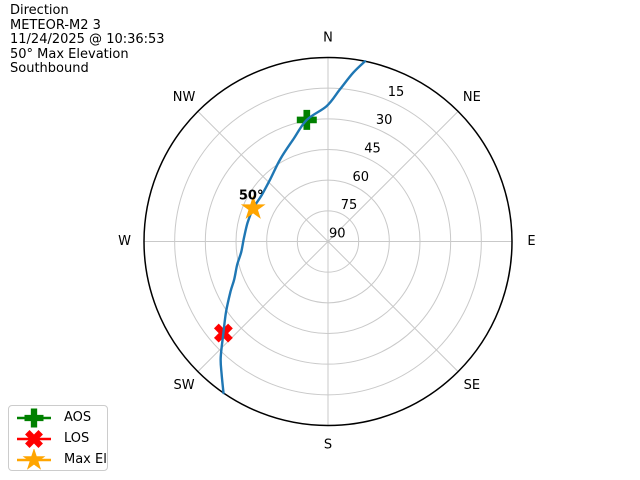 The height and width of the screenshot is (480, 640). What do you see at coordinates (39, 10) in the screenshot?
I see `chart-title: Direction` at bounding box center [39, 10].